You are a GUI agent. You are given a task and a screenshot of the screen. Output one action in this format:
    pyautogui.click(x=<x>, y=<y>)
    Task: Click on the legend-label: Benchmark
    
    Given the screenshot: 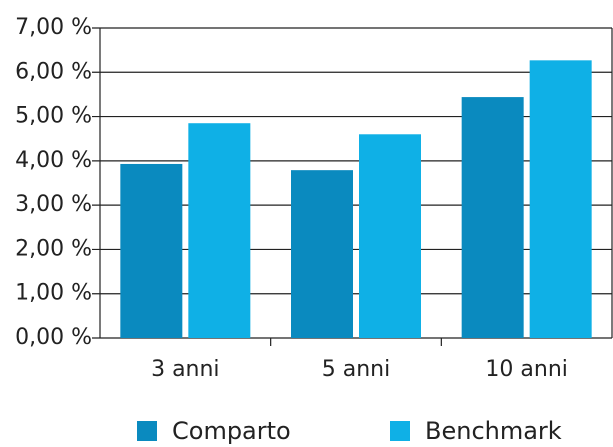 What is the action you would take?
    pyautogui.click(x=493, y=431)
    